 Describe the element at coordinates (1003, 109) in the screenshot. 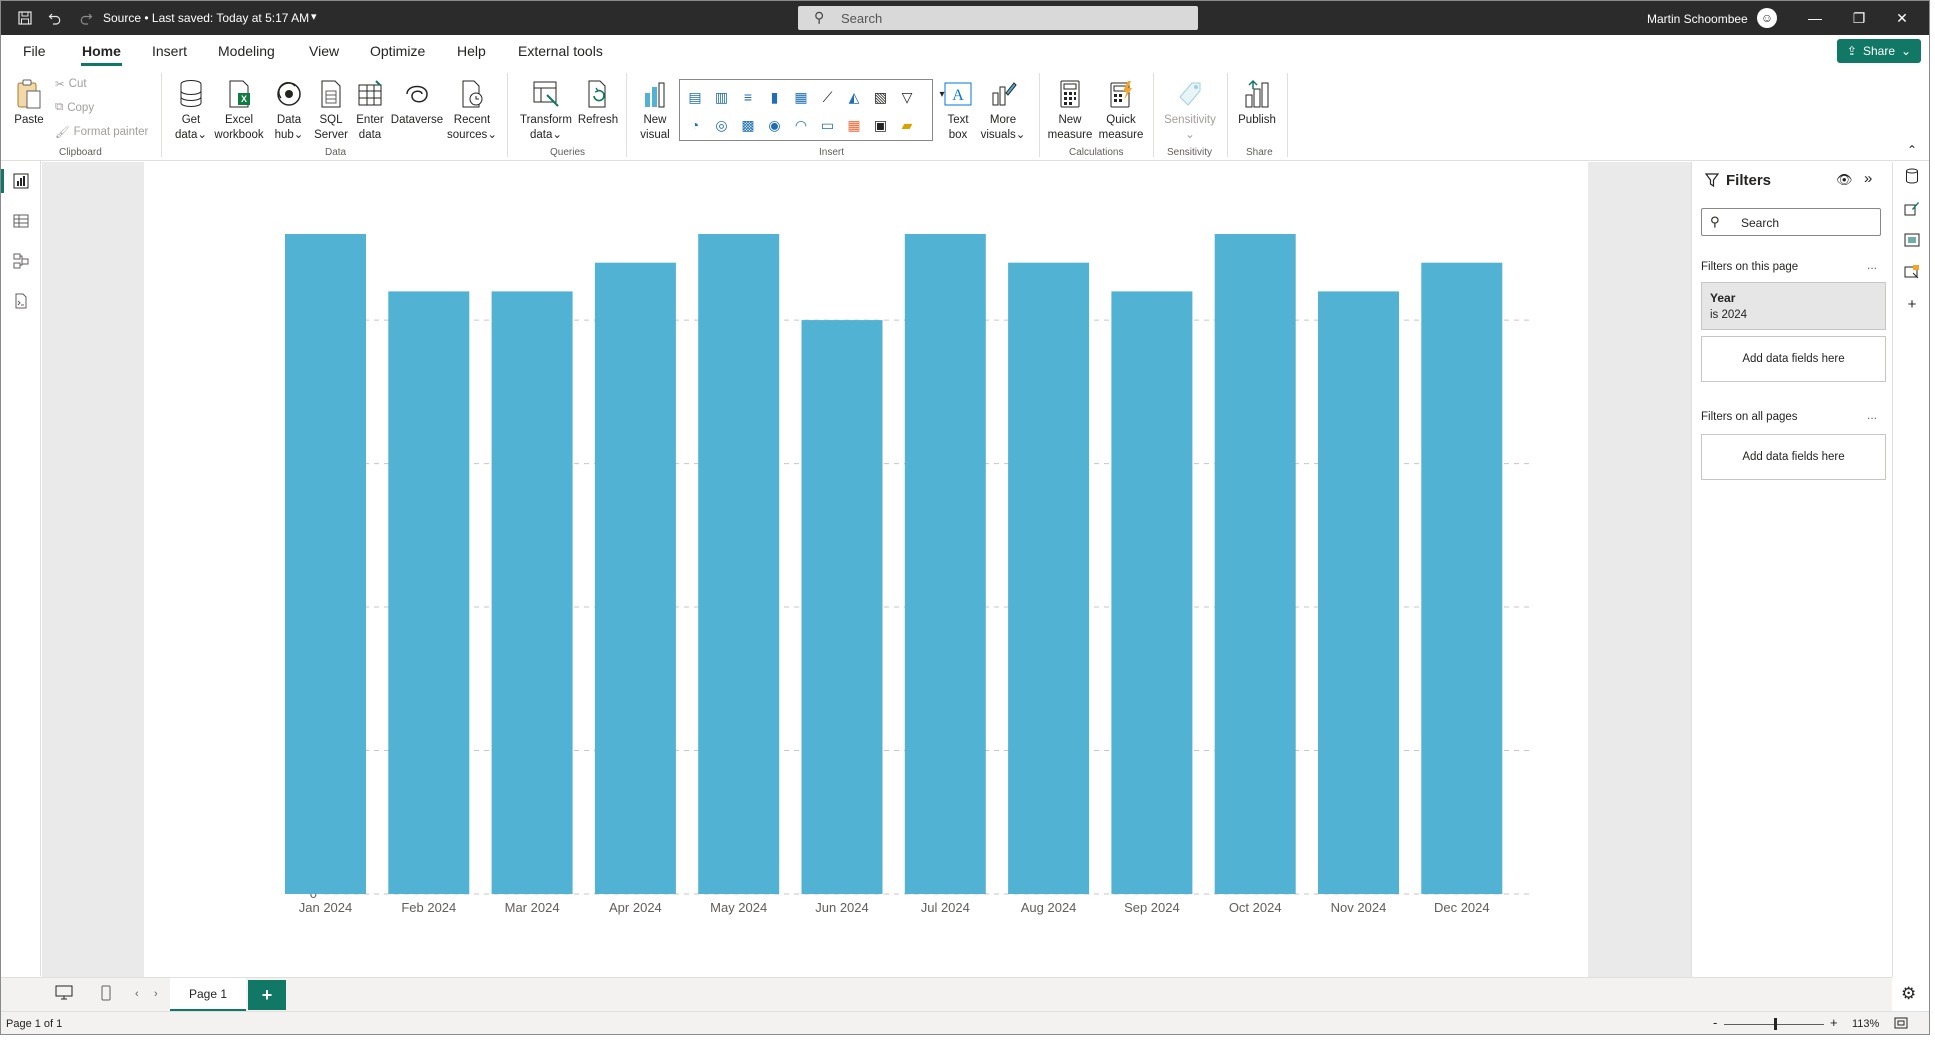

I see `more-visuals-button: More visuals⌄` at that location.